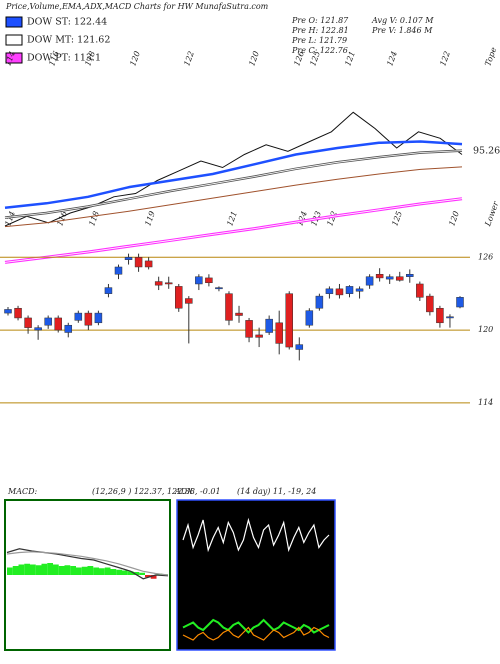 The height and width of the screenshot is (664, 500). Describe the element at coordinates (402, 20) in the screenshot. I see `info-text: Avg V: 0.107 M` at that location.